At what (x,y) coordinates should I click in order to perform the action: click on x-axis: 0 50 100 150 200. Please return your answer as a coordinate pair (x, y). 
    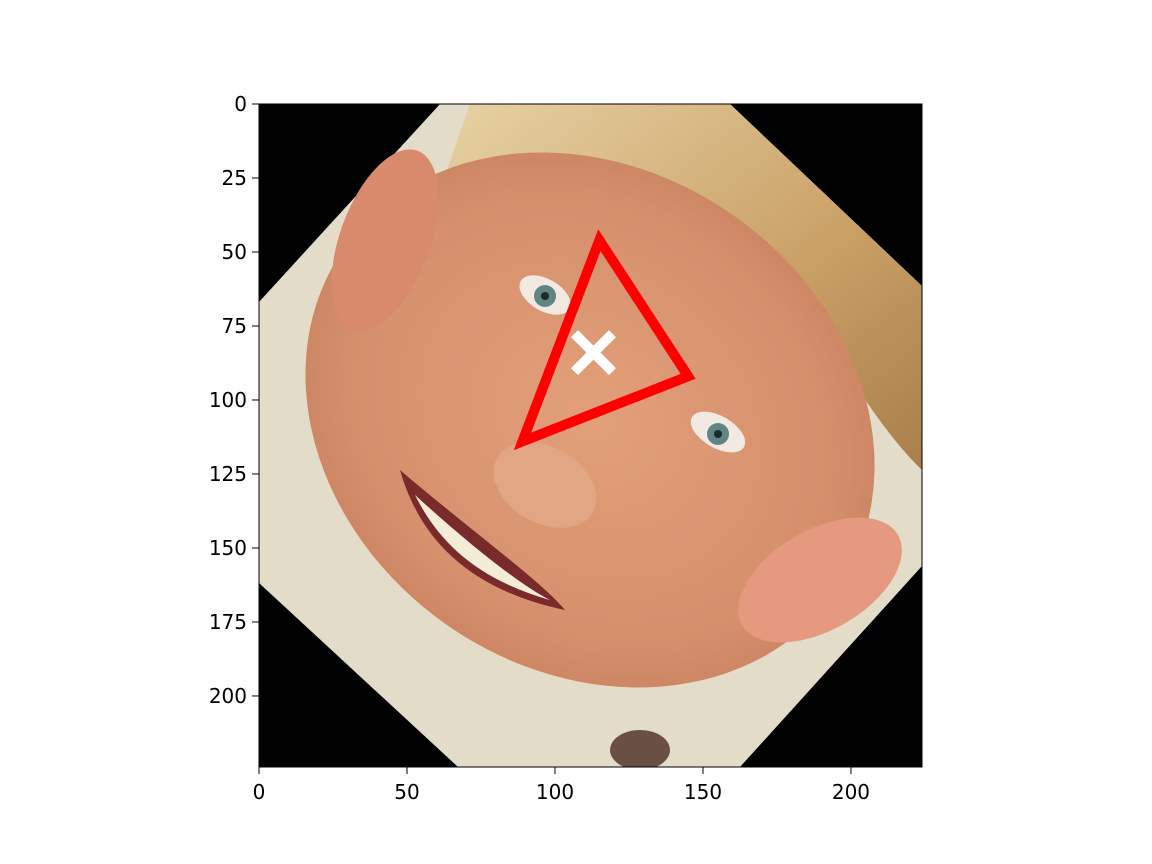
    Looking at the image, I should click on (561, 785).